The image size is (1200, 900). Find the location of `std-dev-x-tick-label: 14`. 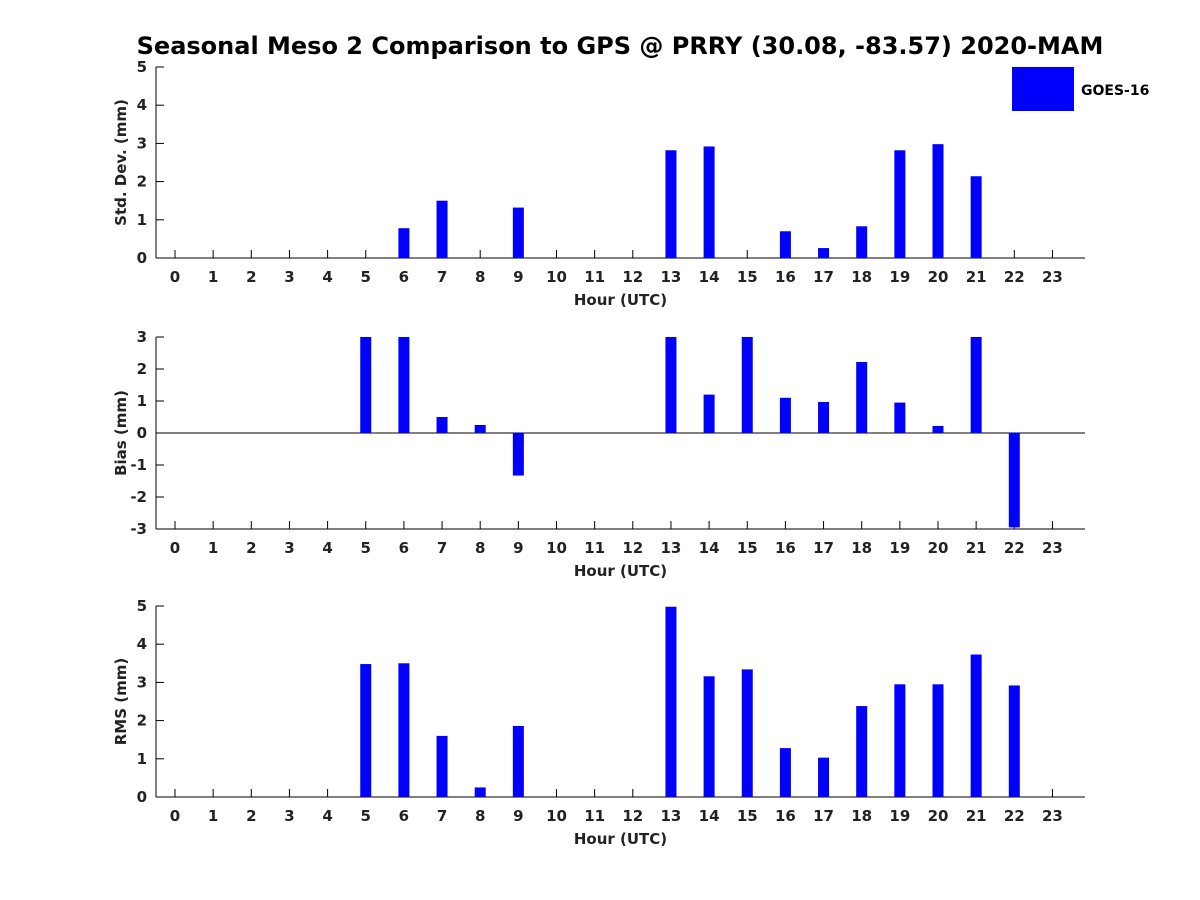

std-dev-x-tick-label: 14 is located at coordinates (709, 277).